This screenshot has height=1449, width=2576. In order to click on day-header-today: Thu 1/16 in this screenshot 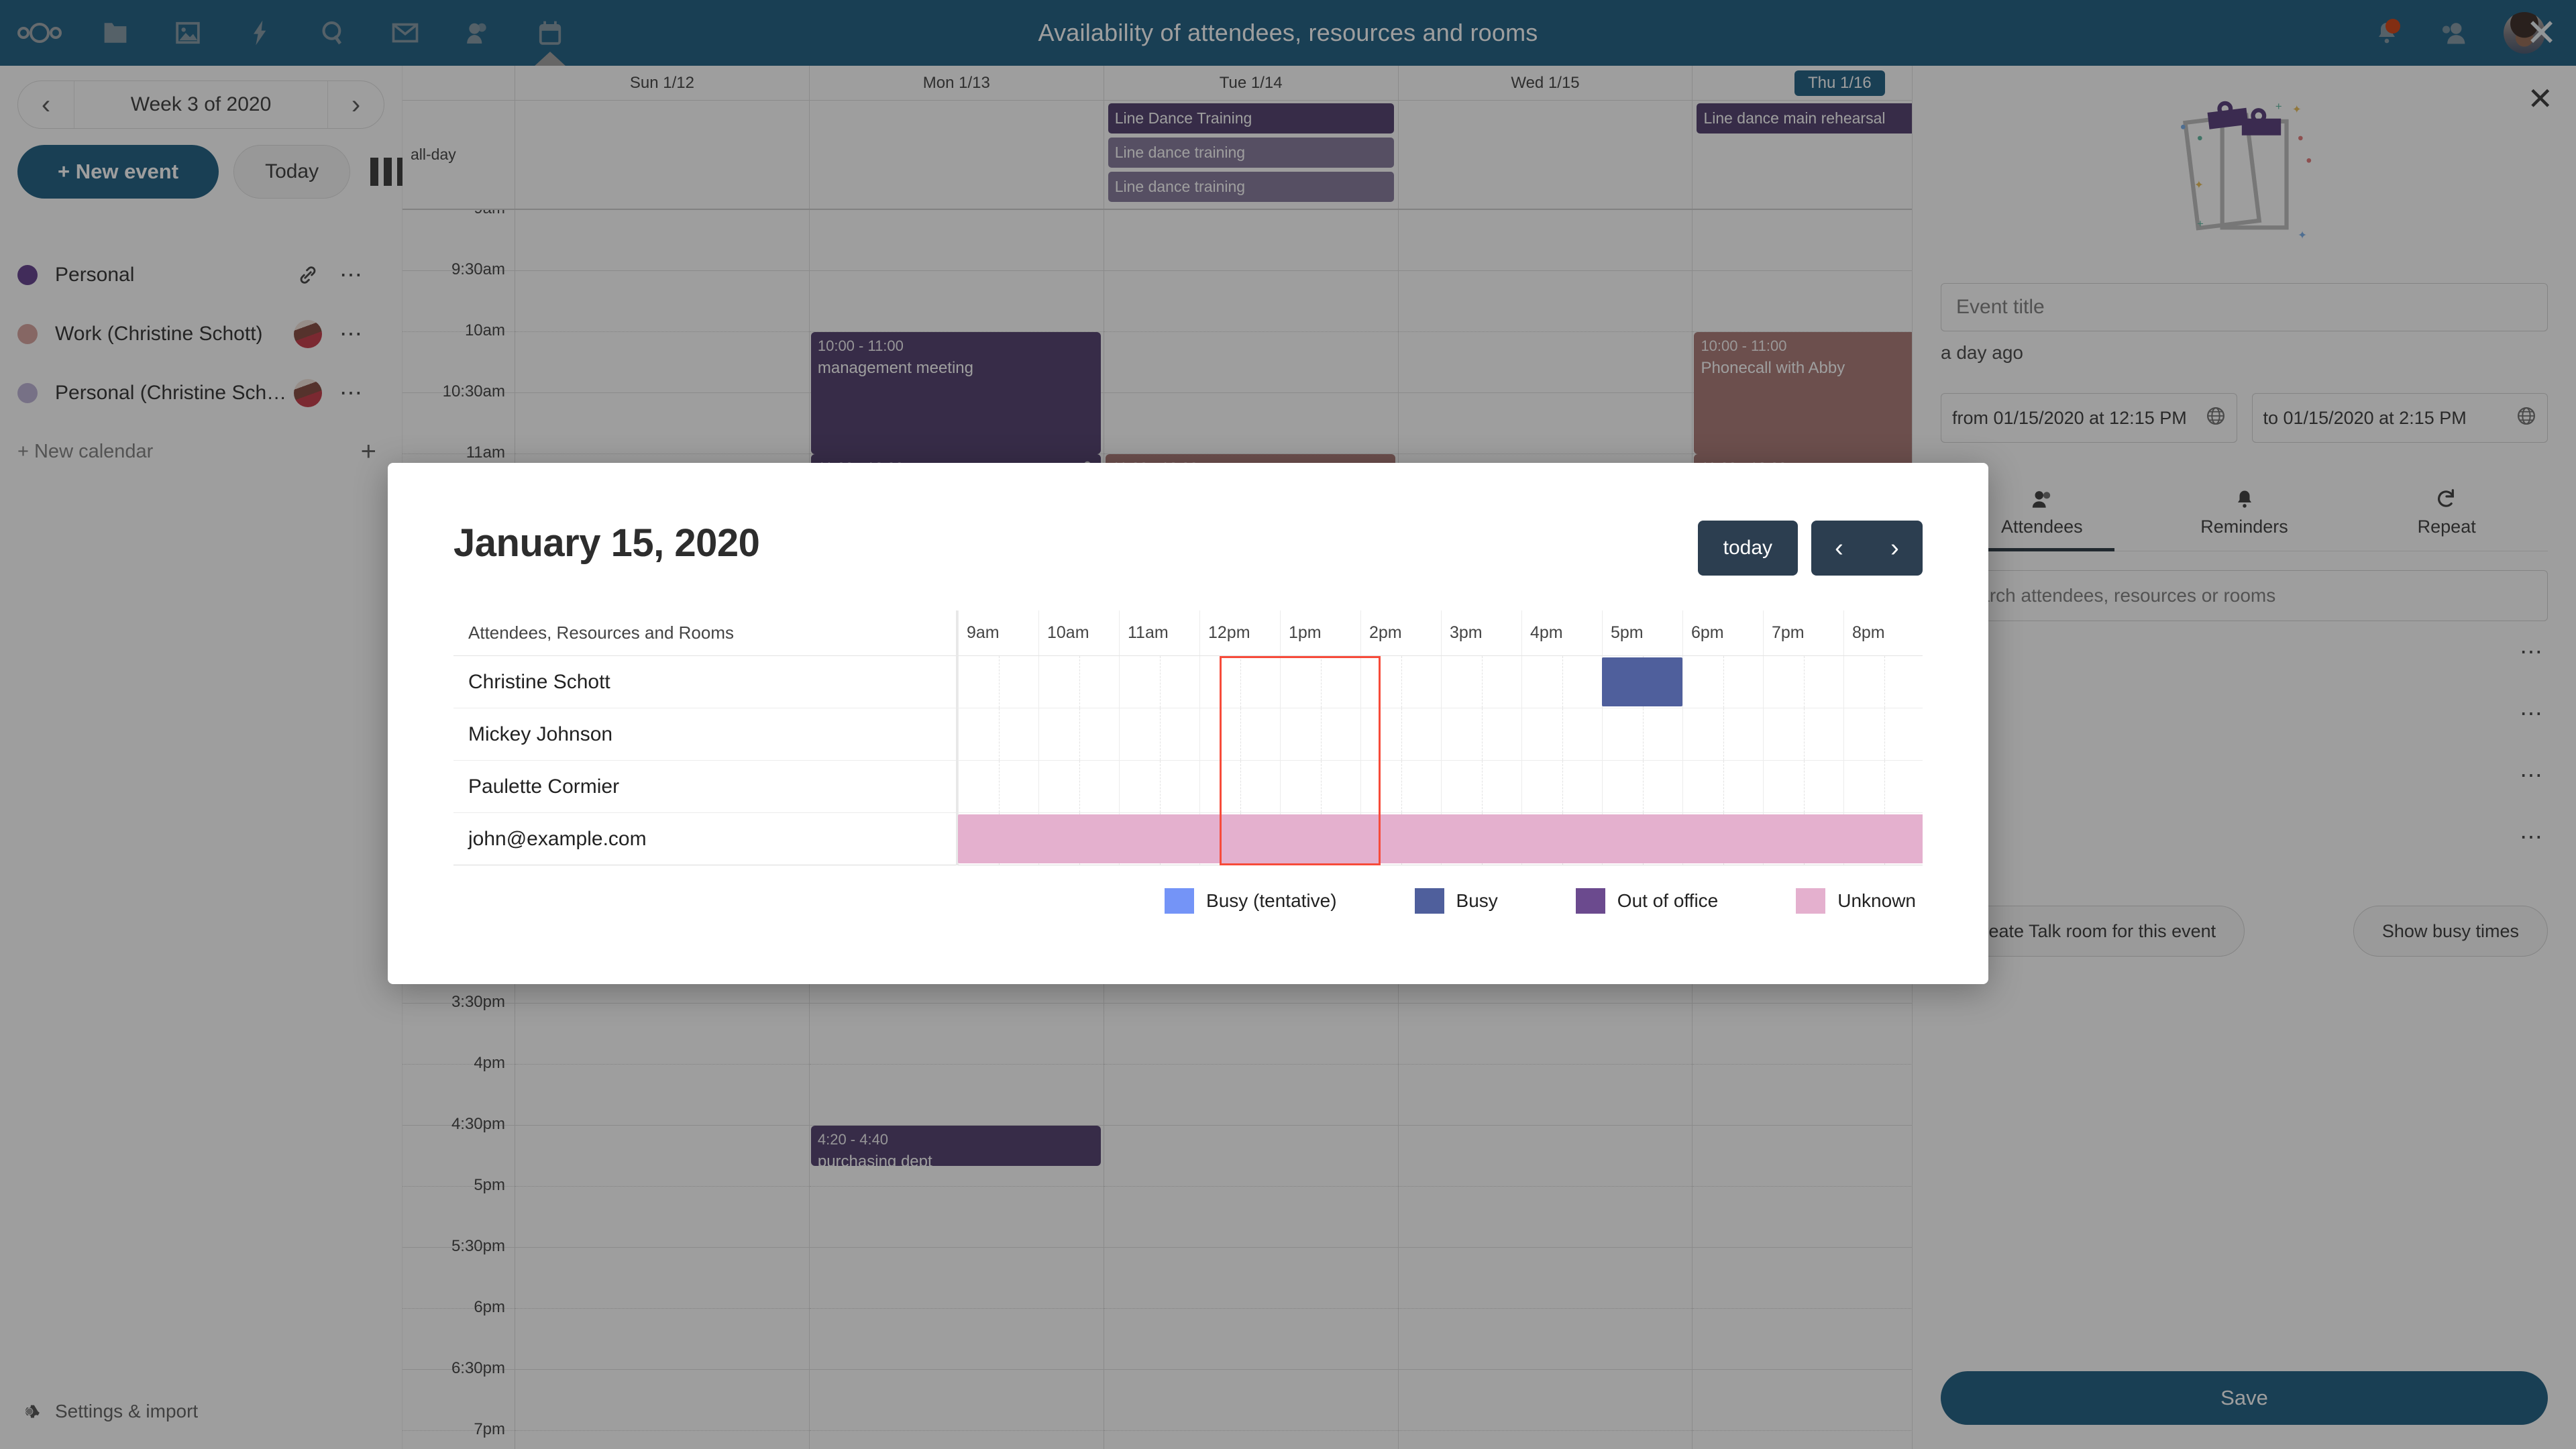, I will do `click(1840, 83)`.